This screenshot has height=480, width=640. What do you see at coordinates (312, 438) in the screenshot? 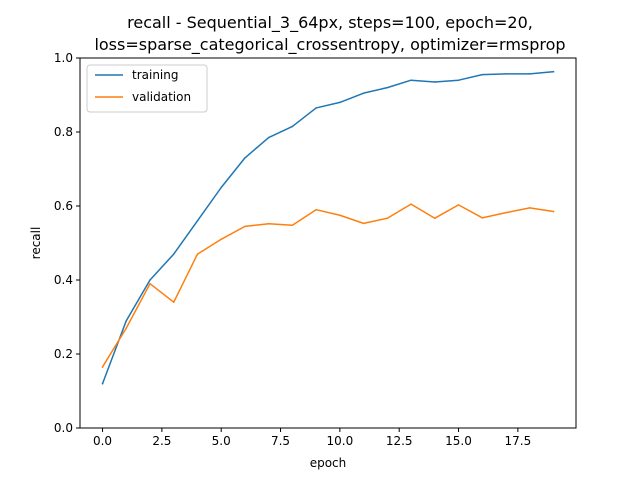
I see `x-axis-ticks: 0.0 2.5 5.0 7.5 10.0 12.5 15.0 17.5` at bounding box center [312, 438].